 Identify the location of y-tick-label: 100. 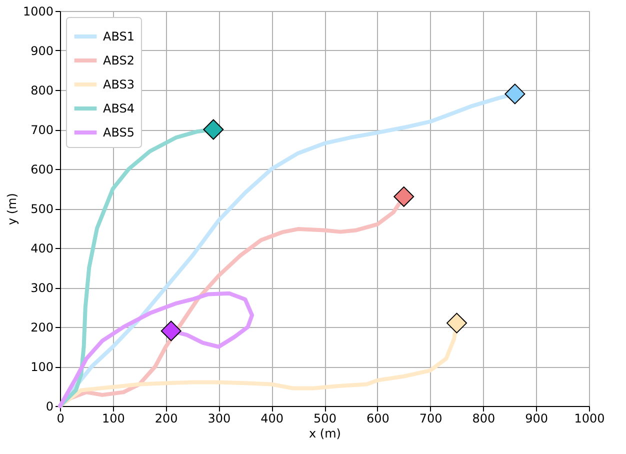
(42, 367).